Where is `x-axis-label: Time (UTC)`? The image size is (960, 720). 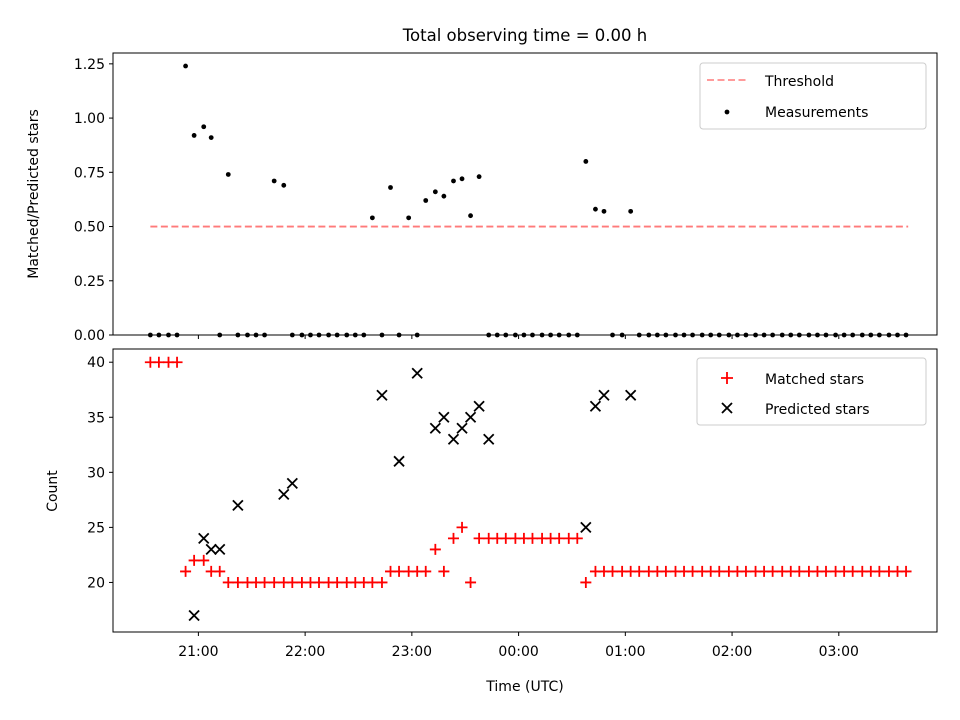 x-axis-label: Time (UTC) is located at coordinates (524, 687).